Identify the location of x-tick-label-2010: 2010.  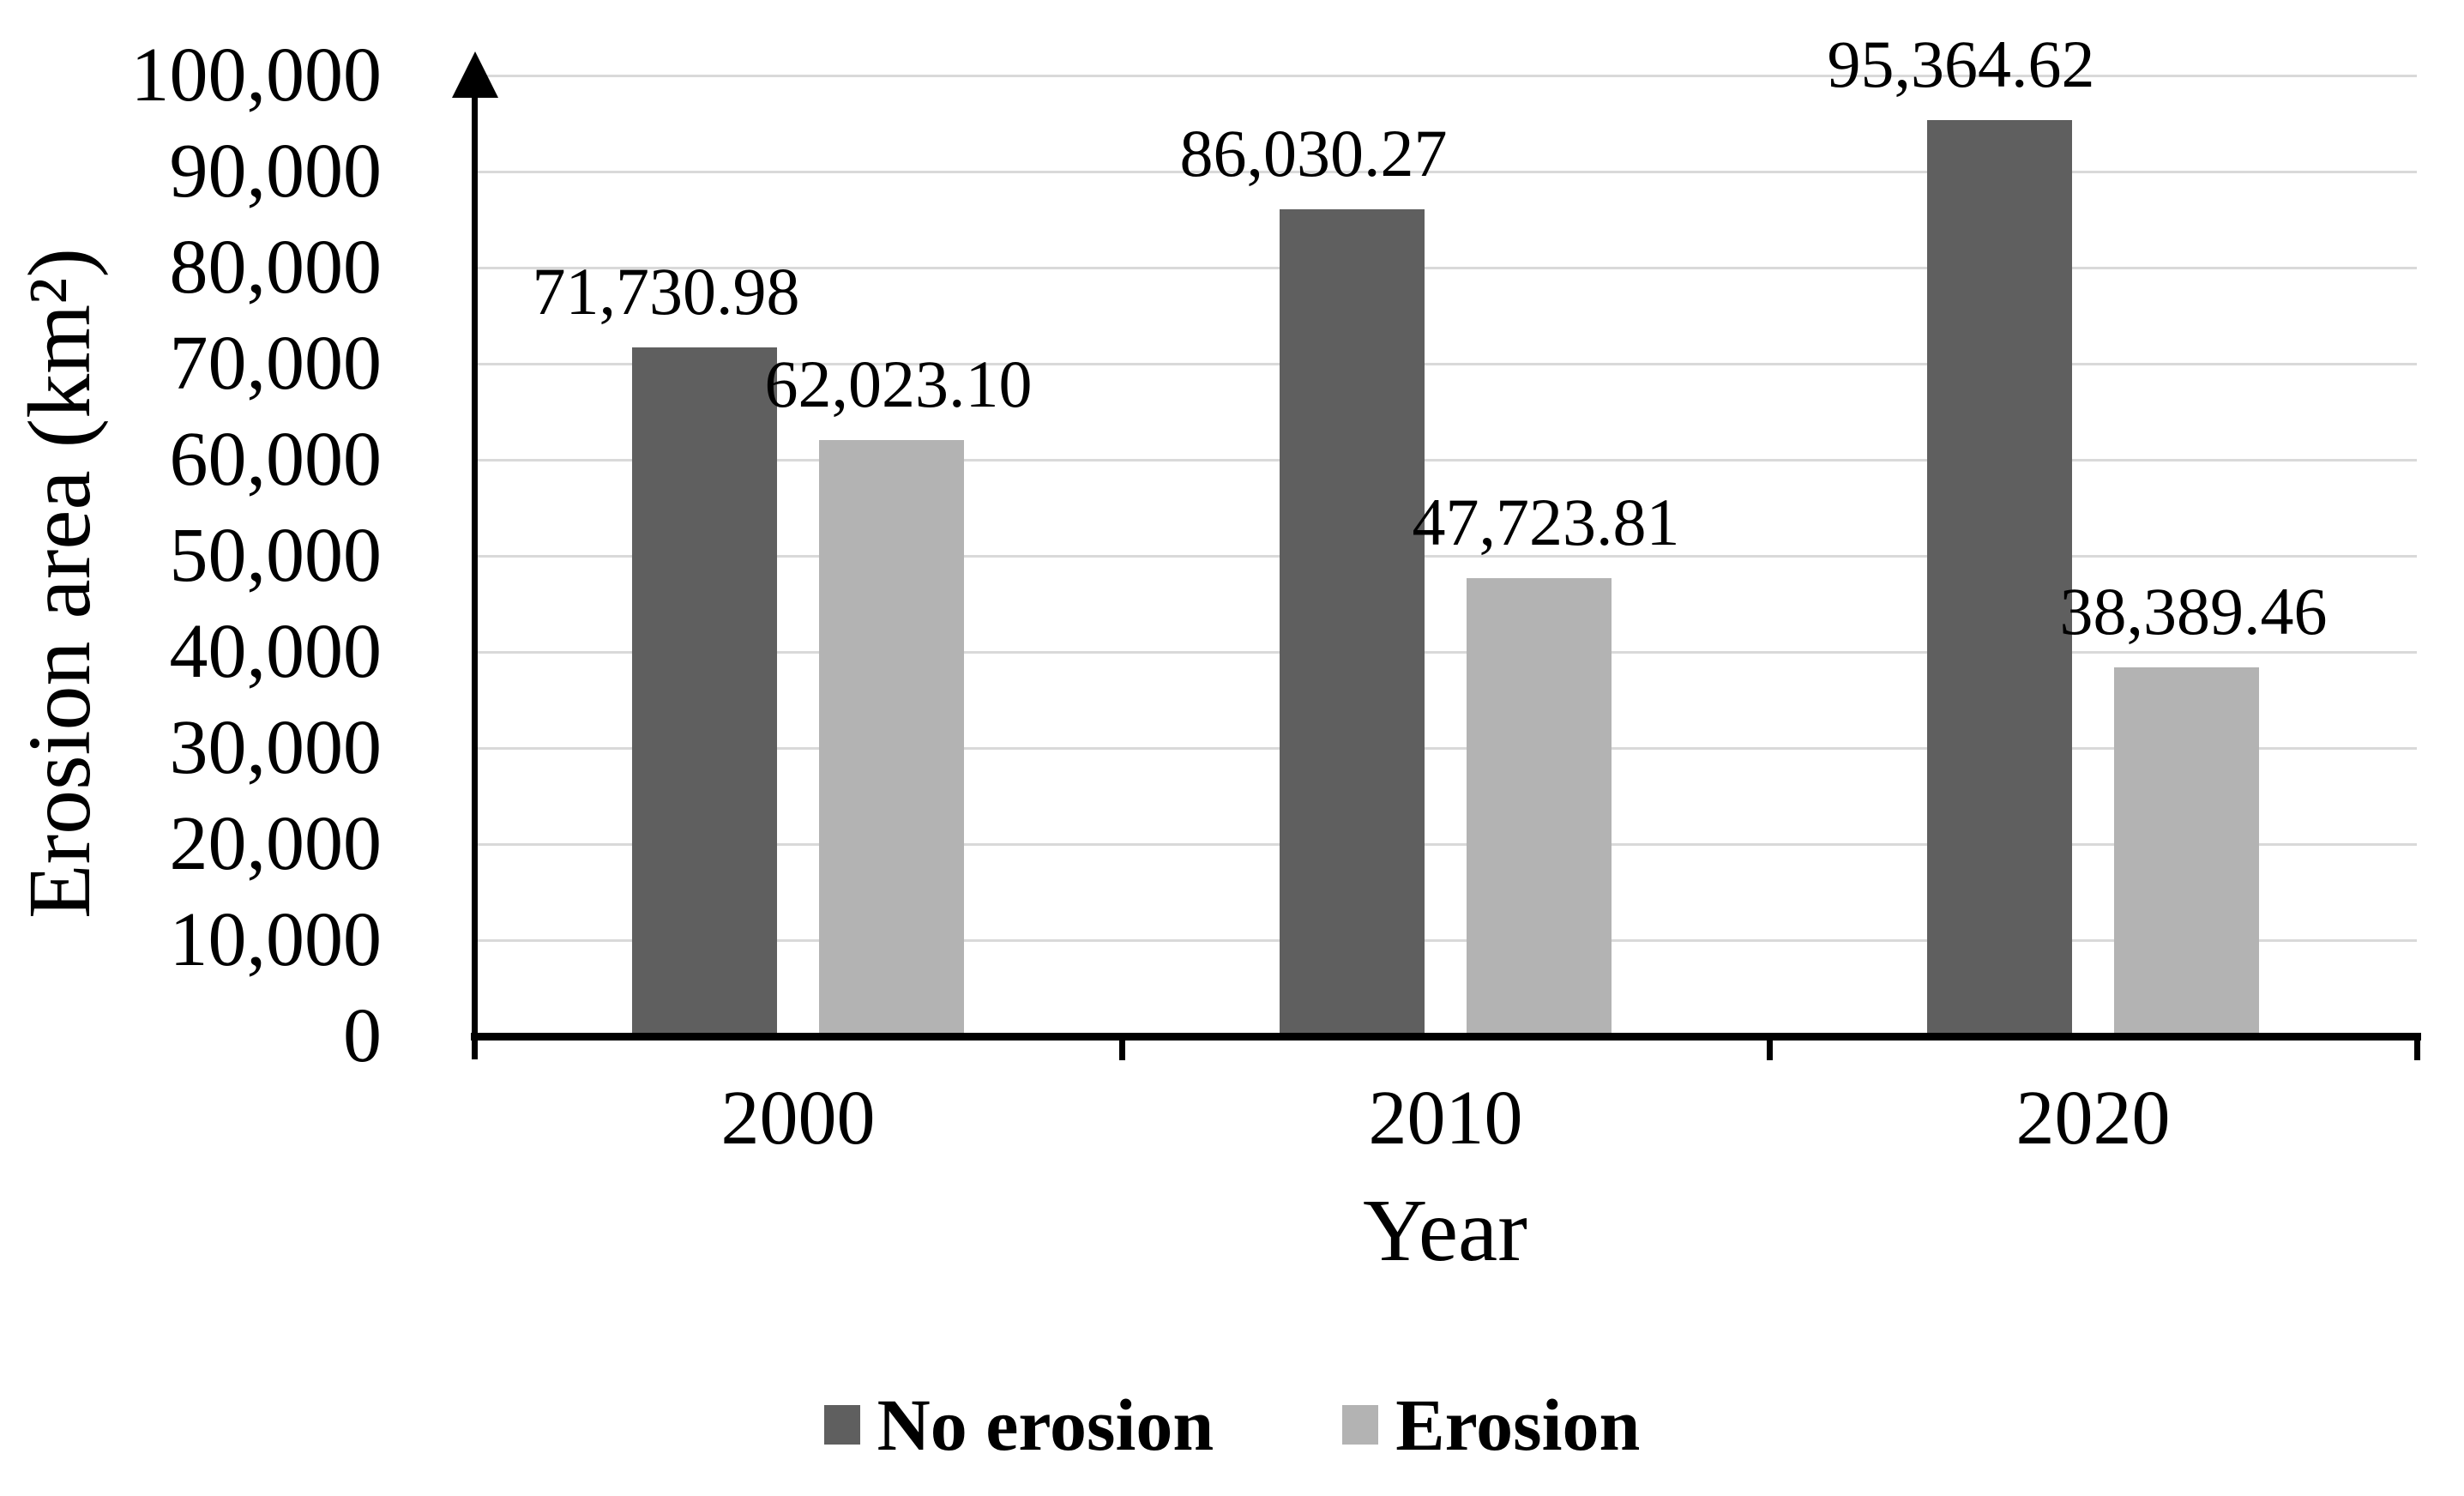
(1445, 1118).